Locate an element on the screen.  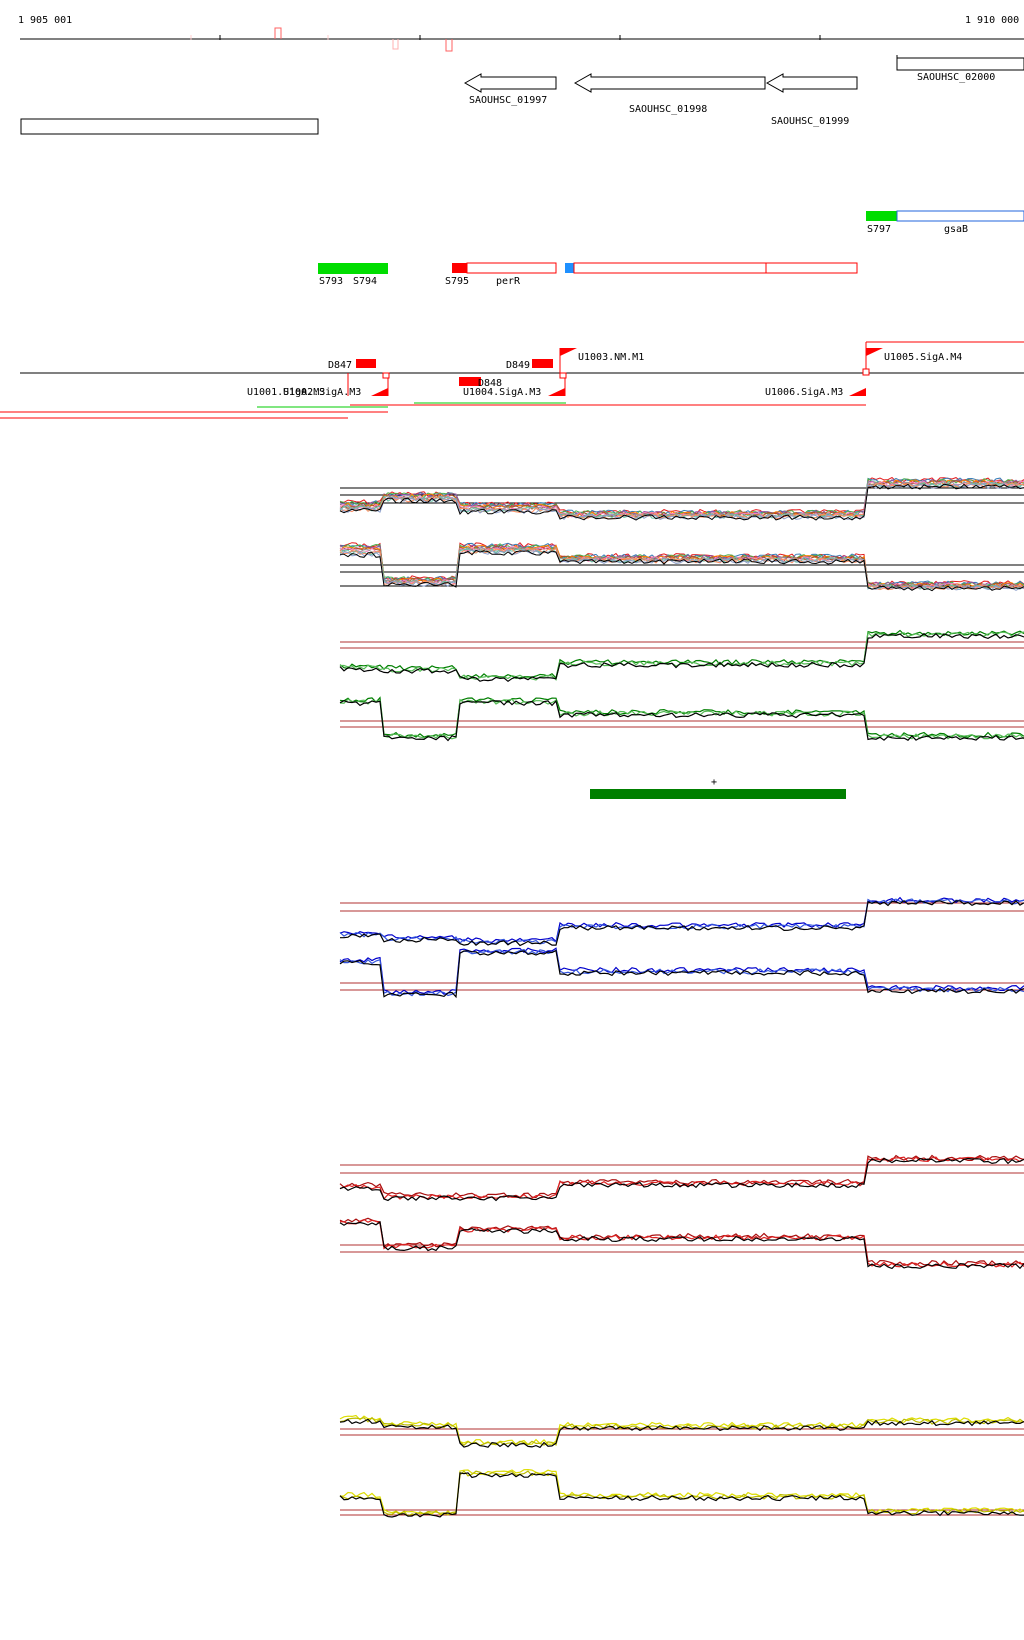
feature-d849-label: D849 is located at coordinates (518, 365).